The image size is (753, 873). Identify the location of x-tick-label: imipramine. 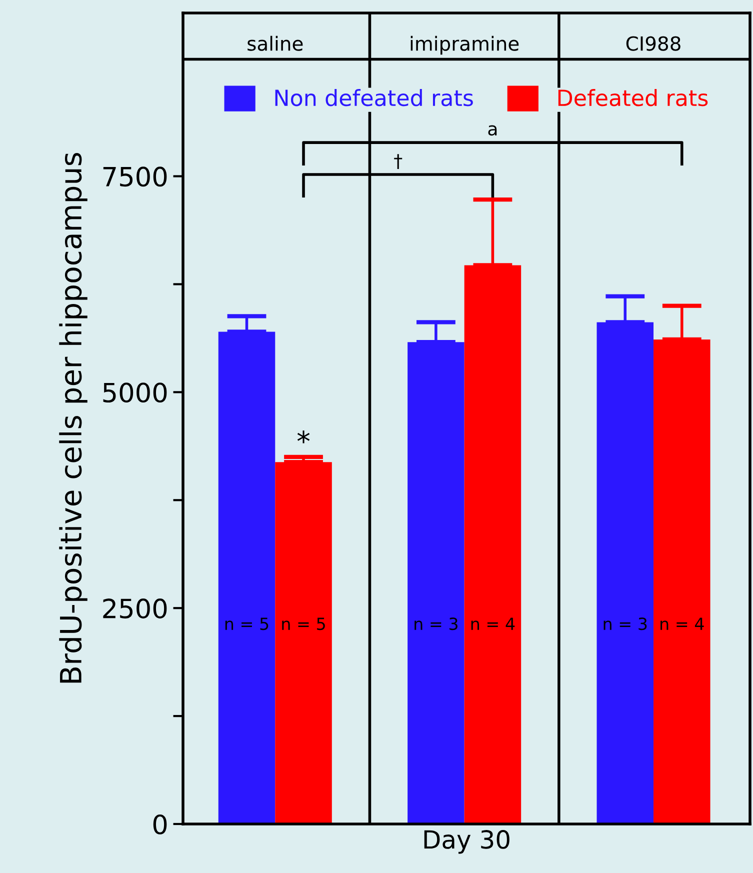
(464, 45).